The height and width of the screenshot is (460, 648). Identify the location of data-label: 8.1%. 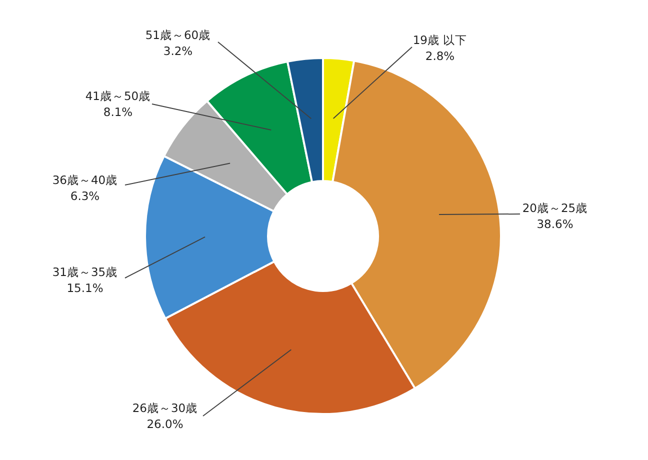
(118, 112).